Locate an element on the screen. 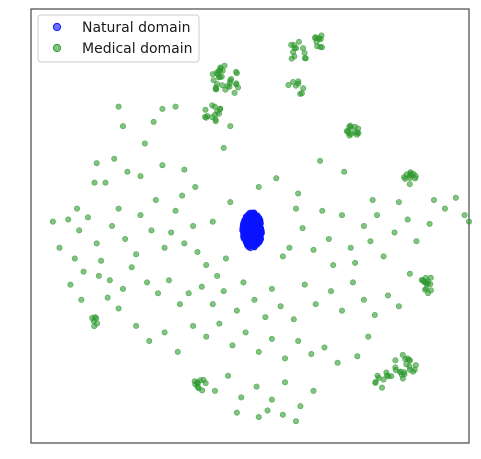  legend-marker-natural is located at coordinates (57, 27).